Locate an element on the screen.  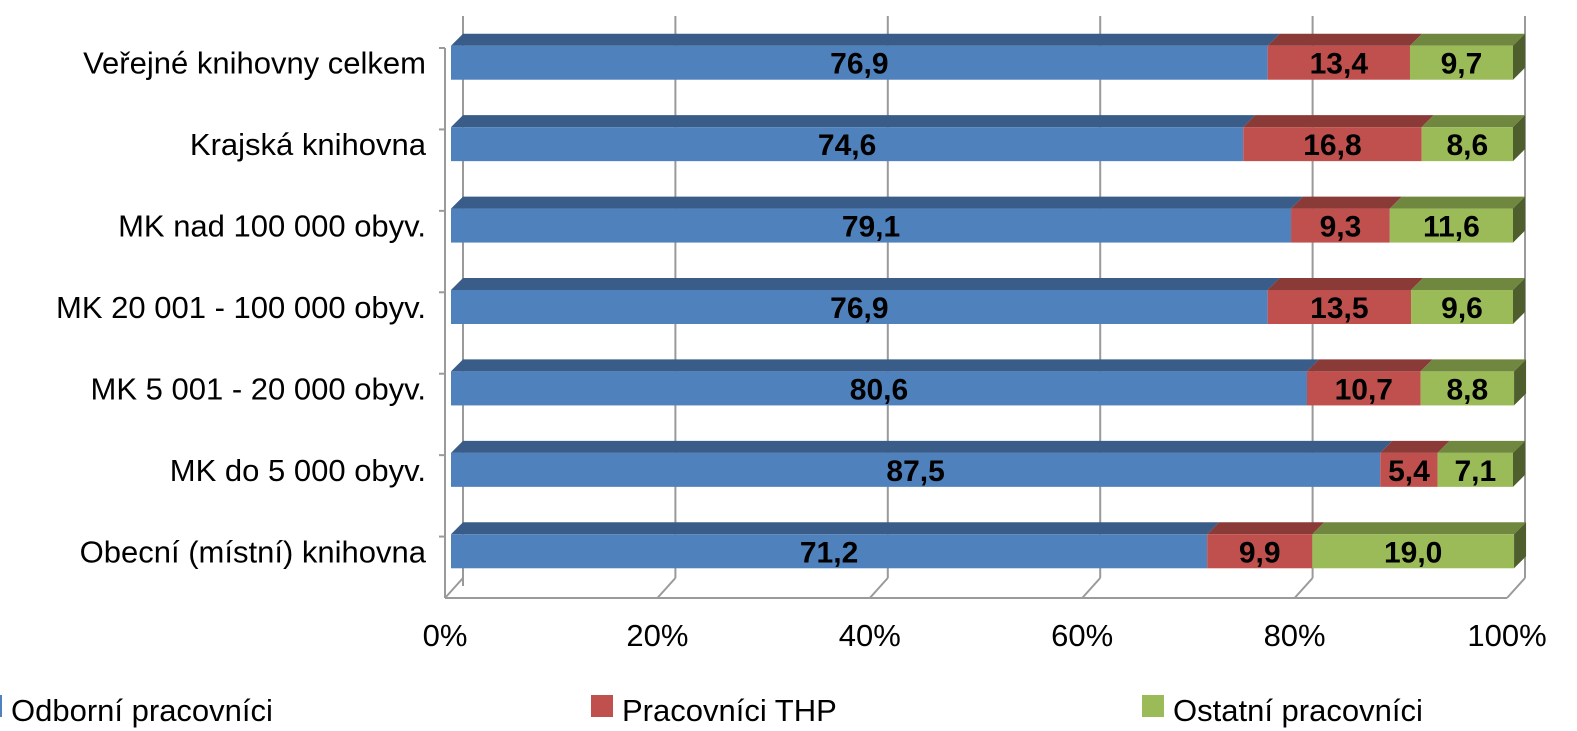
data-label: 19,0 is located at coordinates (1413, 552).